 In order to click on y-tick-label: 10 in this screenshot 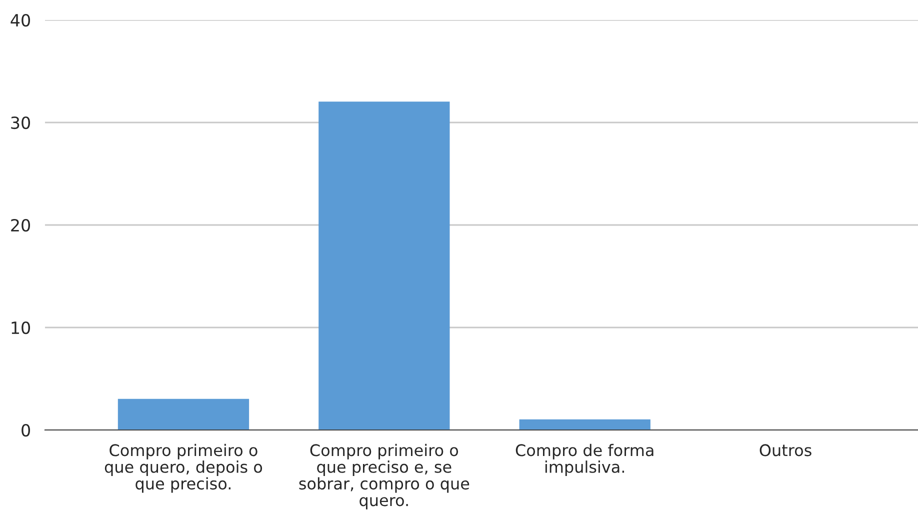, I will do `click(21, 327)`.